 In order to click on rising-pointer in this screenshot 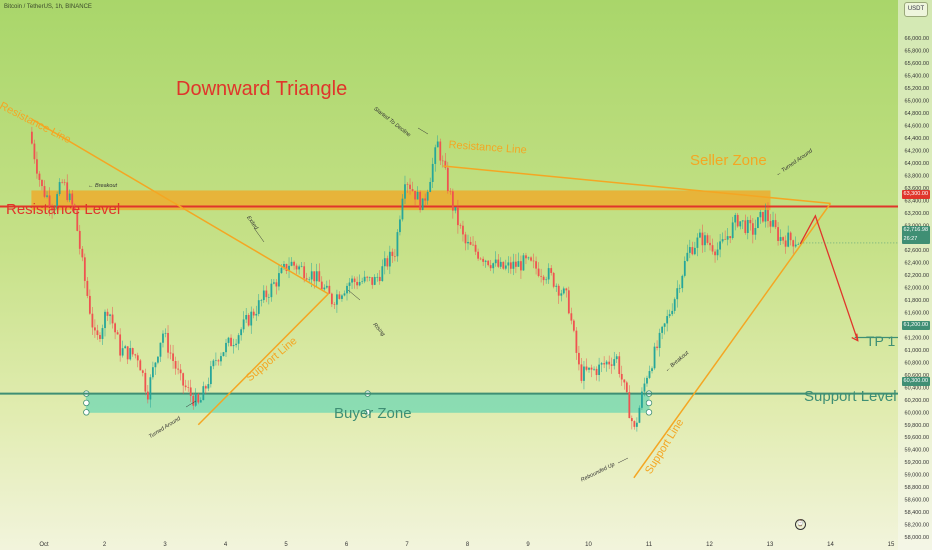, I will do `click(354, 295)`.